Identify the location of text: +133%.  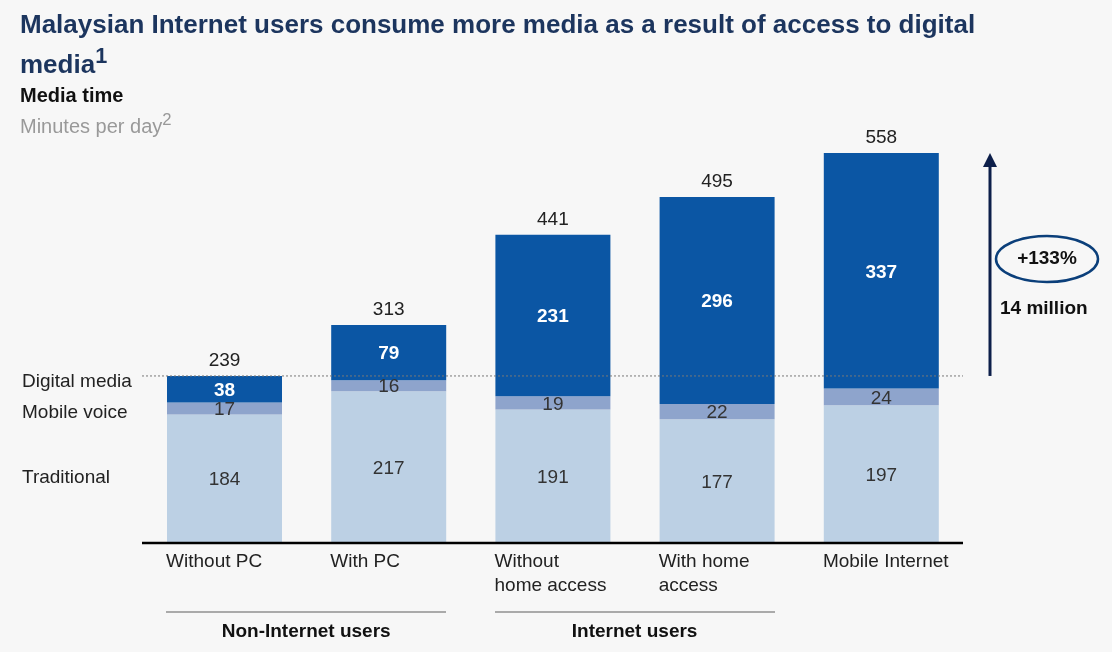
(1047, 258).